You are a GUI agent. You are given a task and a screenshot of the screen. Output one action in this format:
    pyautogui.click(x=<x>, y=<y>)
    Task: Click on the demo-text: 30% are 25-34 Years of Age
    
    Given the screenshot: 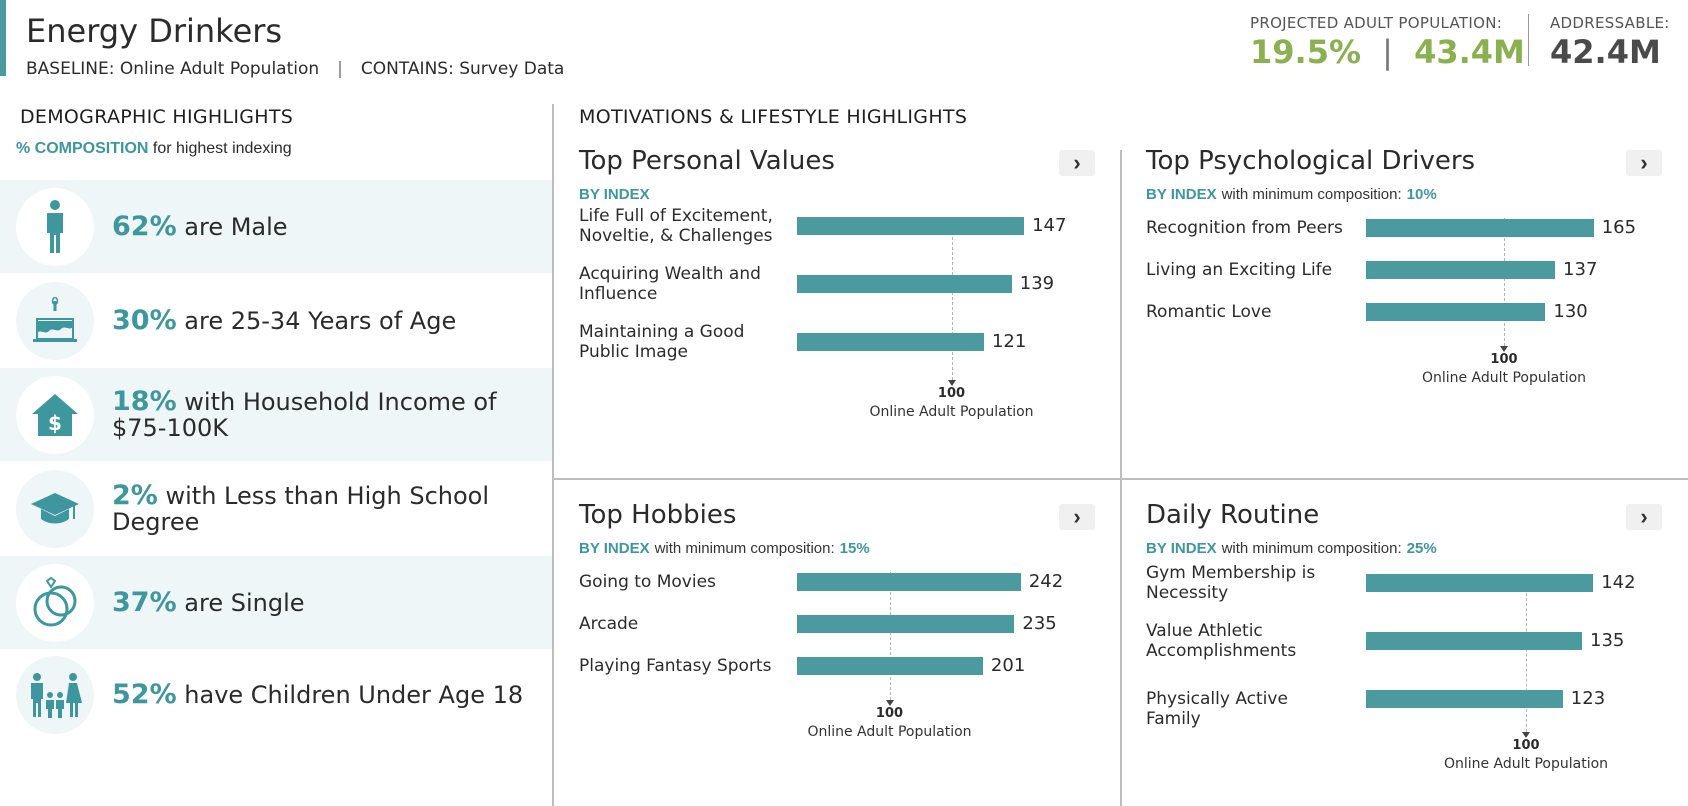 What is the action you would take?
    pyautogui.click(x=322, y=320)
    